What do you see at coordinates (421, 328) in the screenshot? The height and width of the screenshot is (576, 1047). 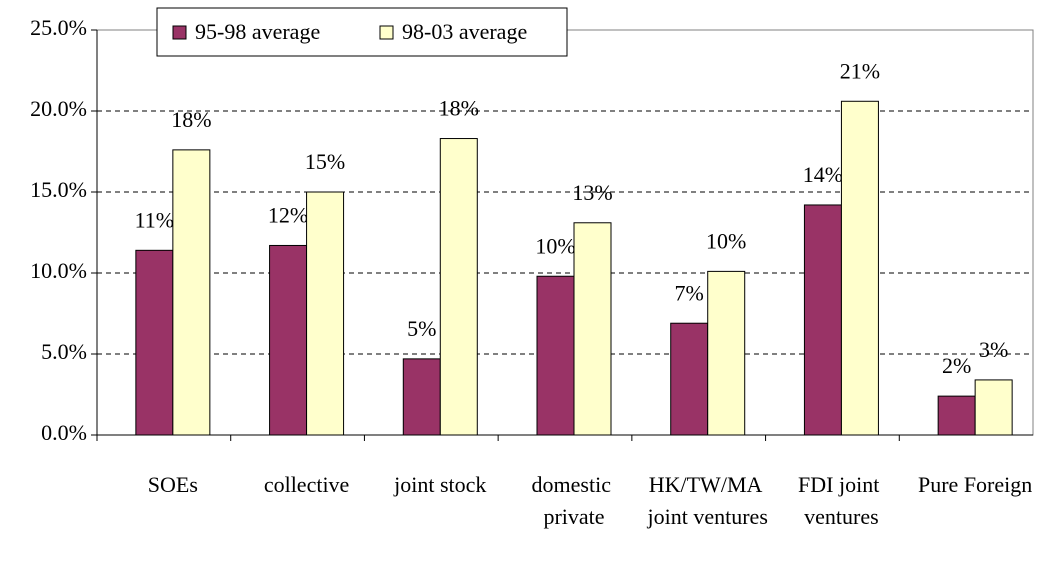 I see `value-label: 5%` at bounding box center [421, 328].